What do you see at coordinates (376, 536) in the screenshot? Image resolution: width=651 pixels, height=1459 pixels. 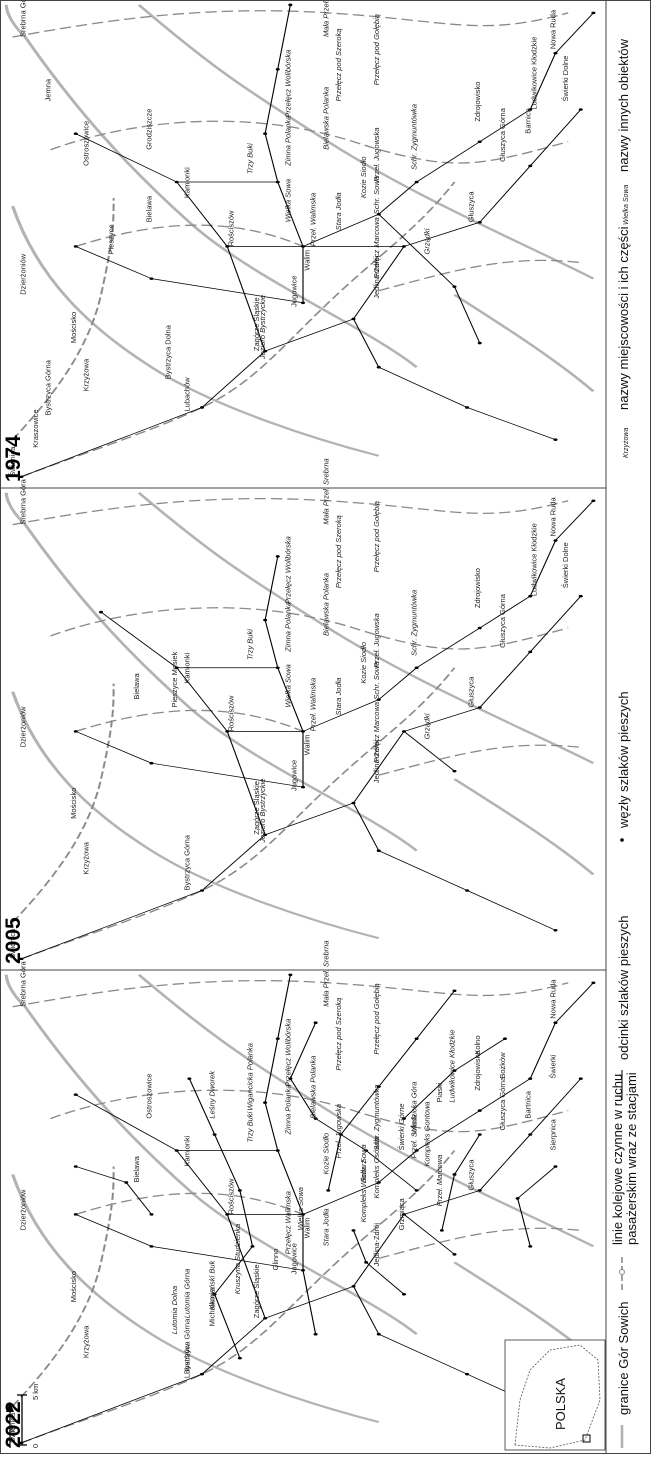 I see `object-label: Przełęcz pod Gołębią` at bounding box center [376, 536].